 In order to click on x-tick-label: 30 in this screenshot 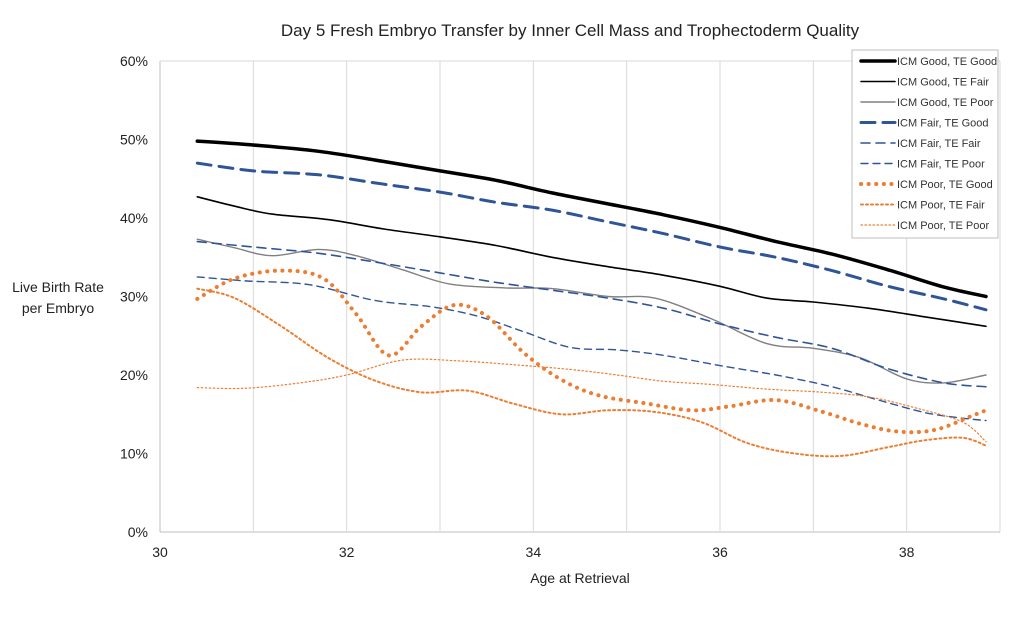, I will do `click(160, 552)`.